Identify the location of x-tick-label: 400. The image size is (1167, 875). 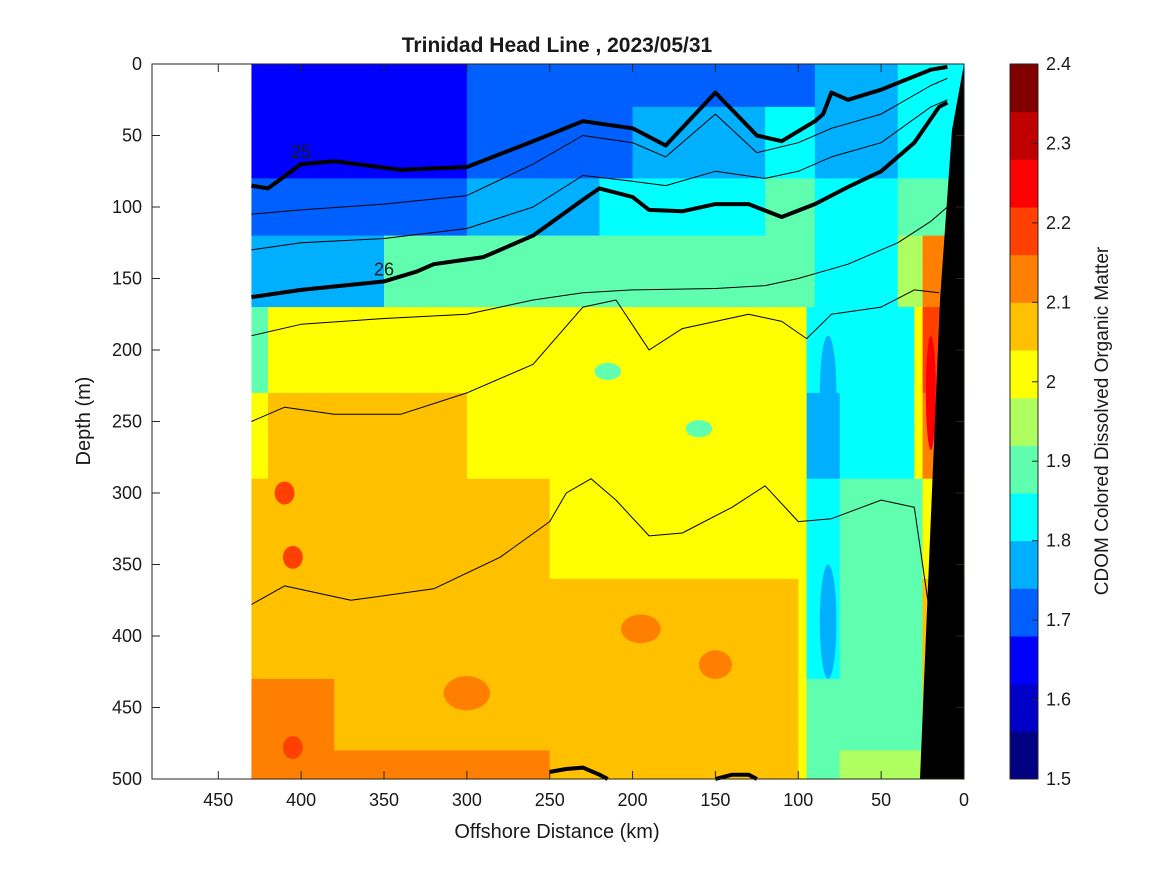
(301, 800).